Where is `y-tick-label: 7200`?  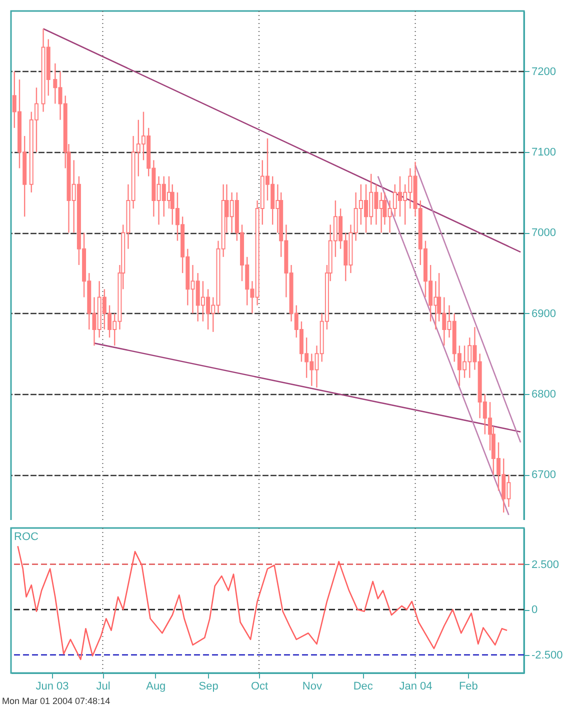
y-tick-label: 7200 is located at coordinates (544, 72).